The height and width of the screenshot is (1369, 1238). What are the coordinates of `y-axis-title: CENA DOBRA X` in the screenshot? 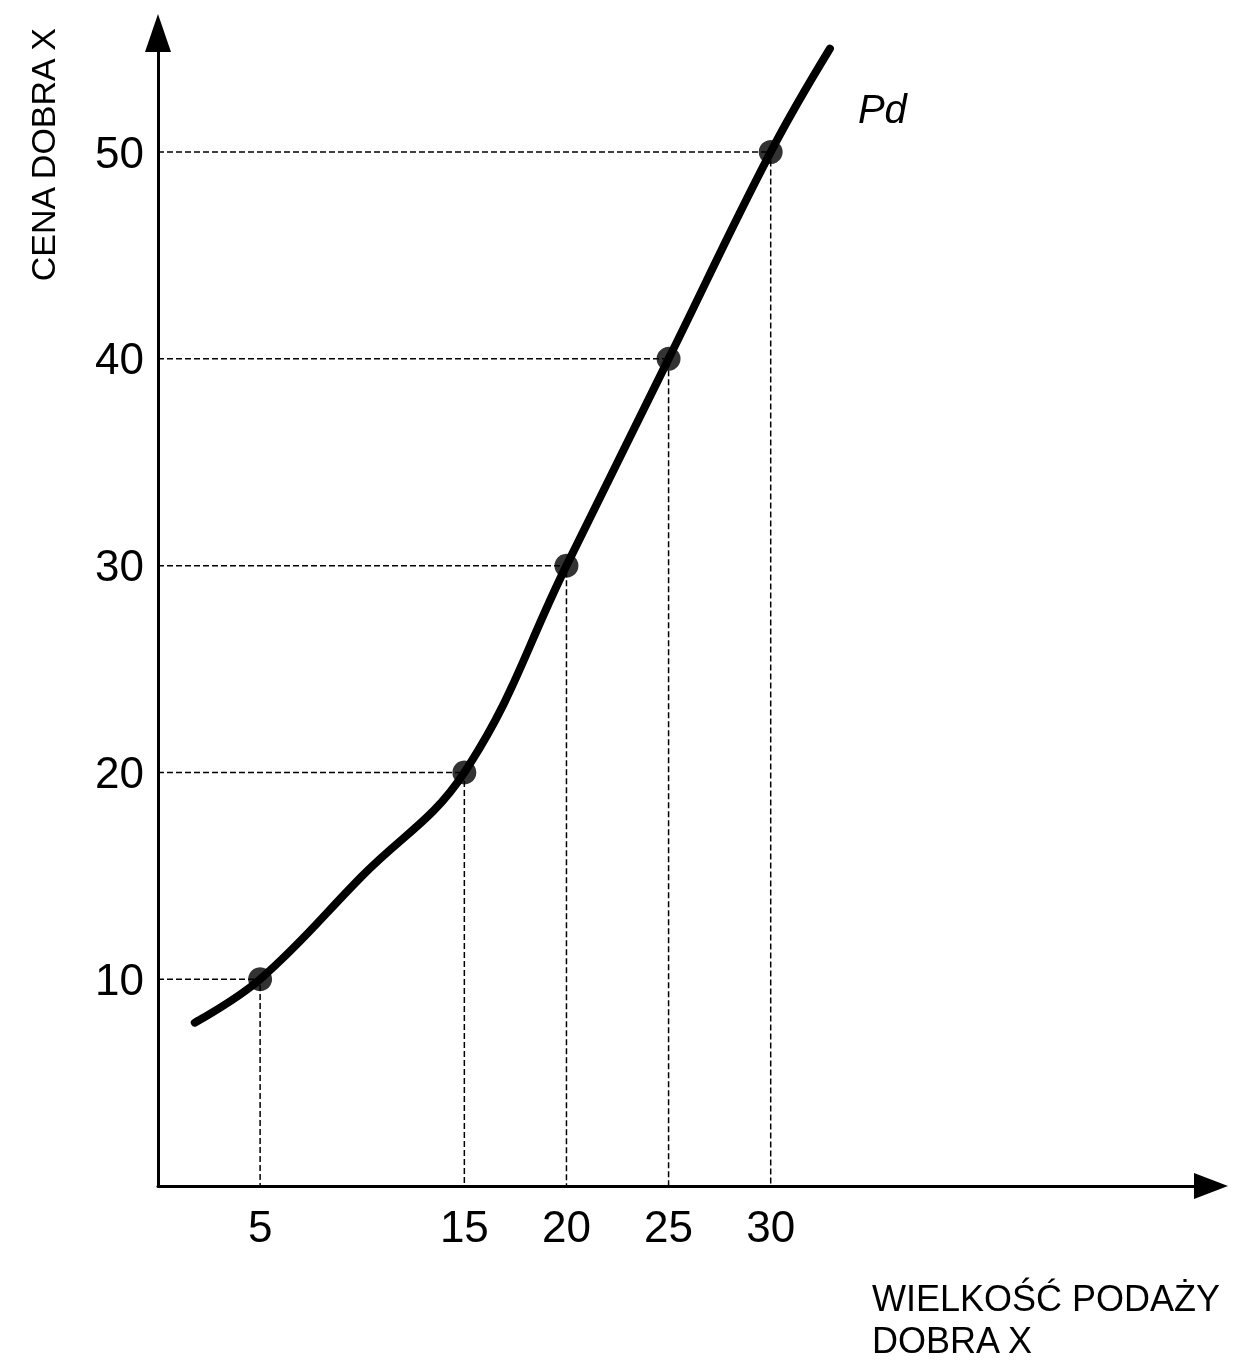 It's located at (43, 155).